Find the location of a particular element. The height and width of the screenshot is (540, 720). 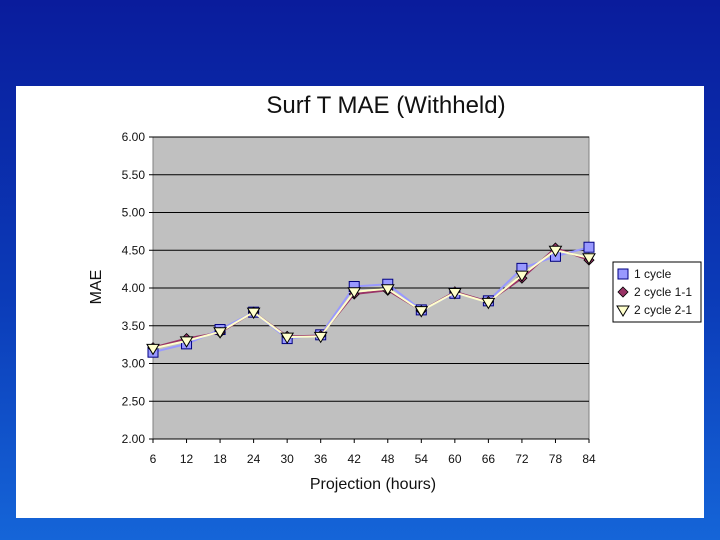

x-tick-label: 6 is located at coordinates (153, 459).